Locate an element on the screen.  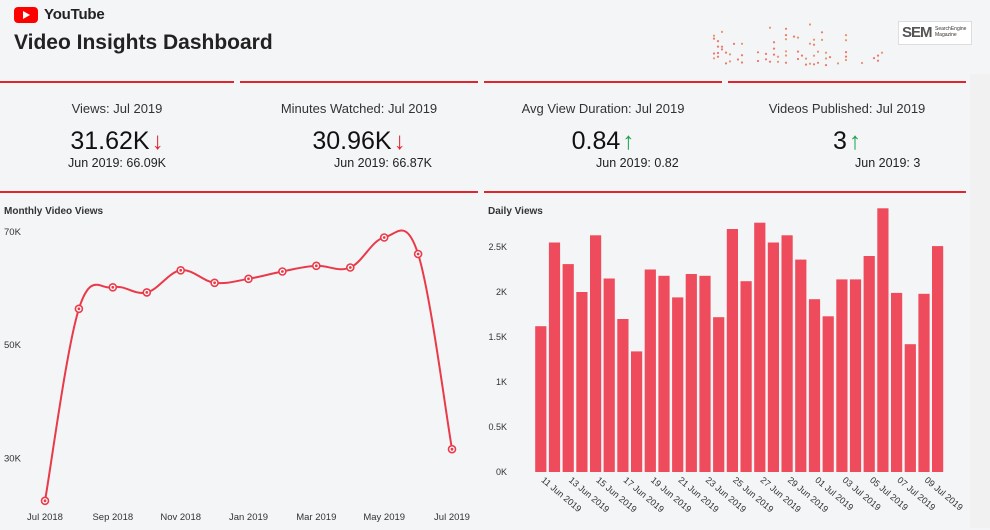
bar-25-jun-2019 is located at coordinates (732, 350).